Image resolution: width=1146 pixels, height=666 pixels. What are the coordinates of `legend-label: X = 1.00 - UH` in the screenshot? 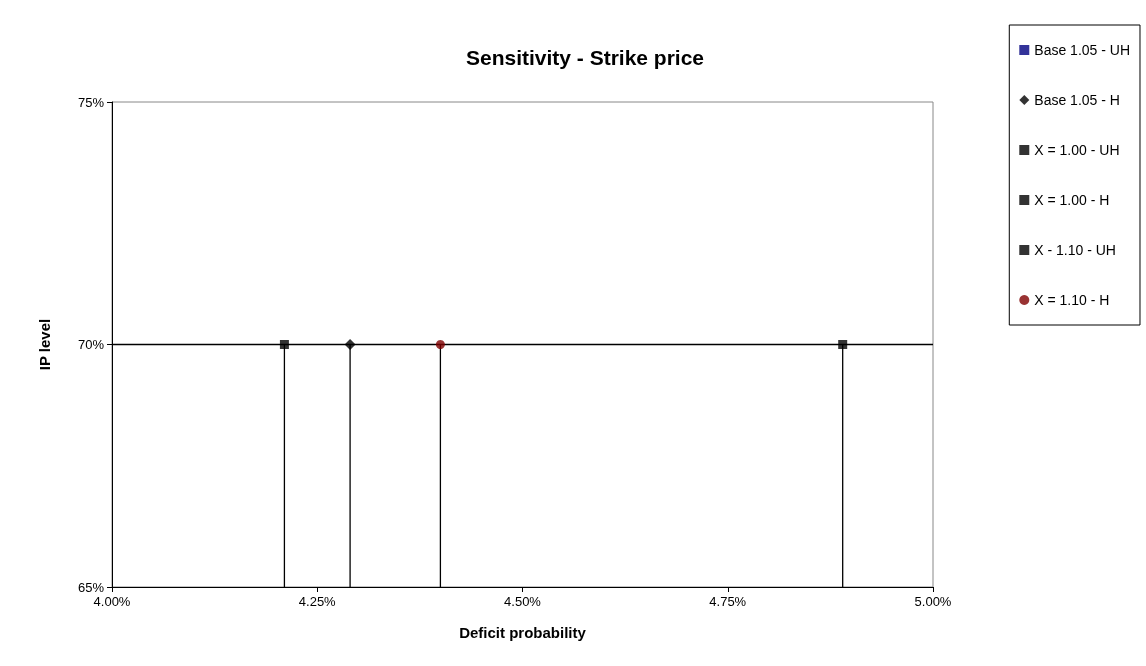 It's located at (1077, 150).